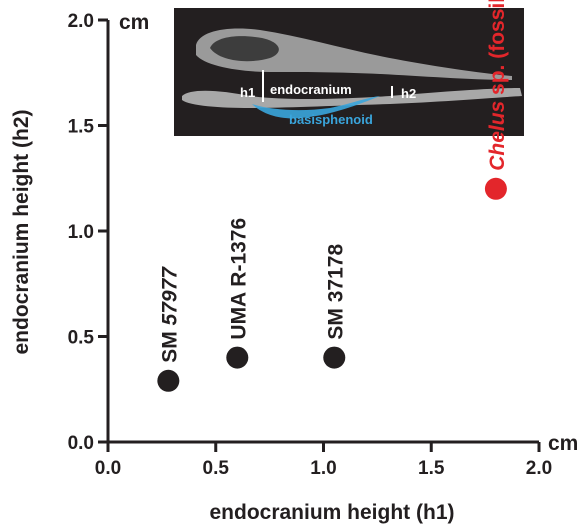  Describe the element at coordinates (169, 296) in the screenshot. I see `data-point-label-part: 57977` at that location.